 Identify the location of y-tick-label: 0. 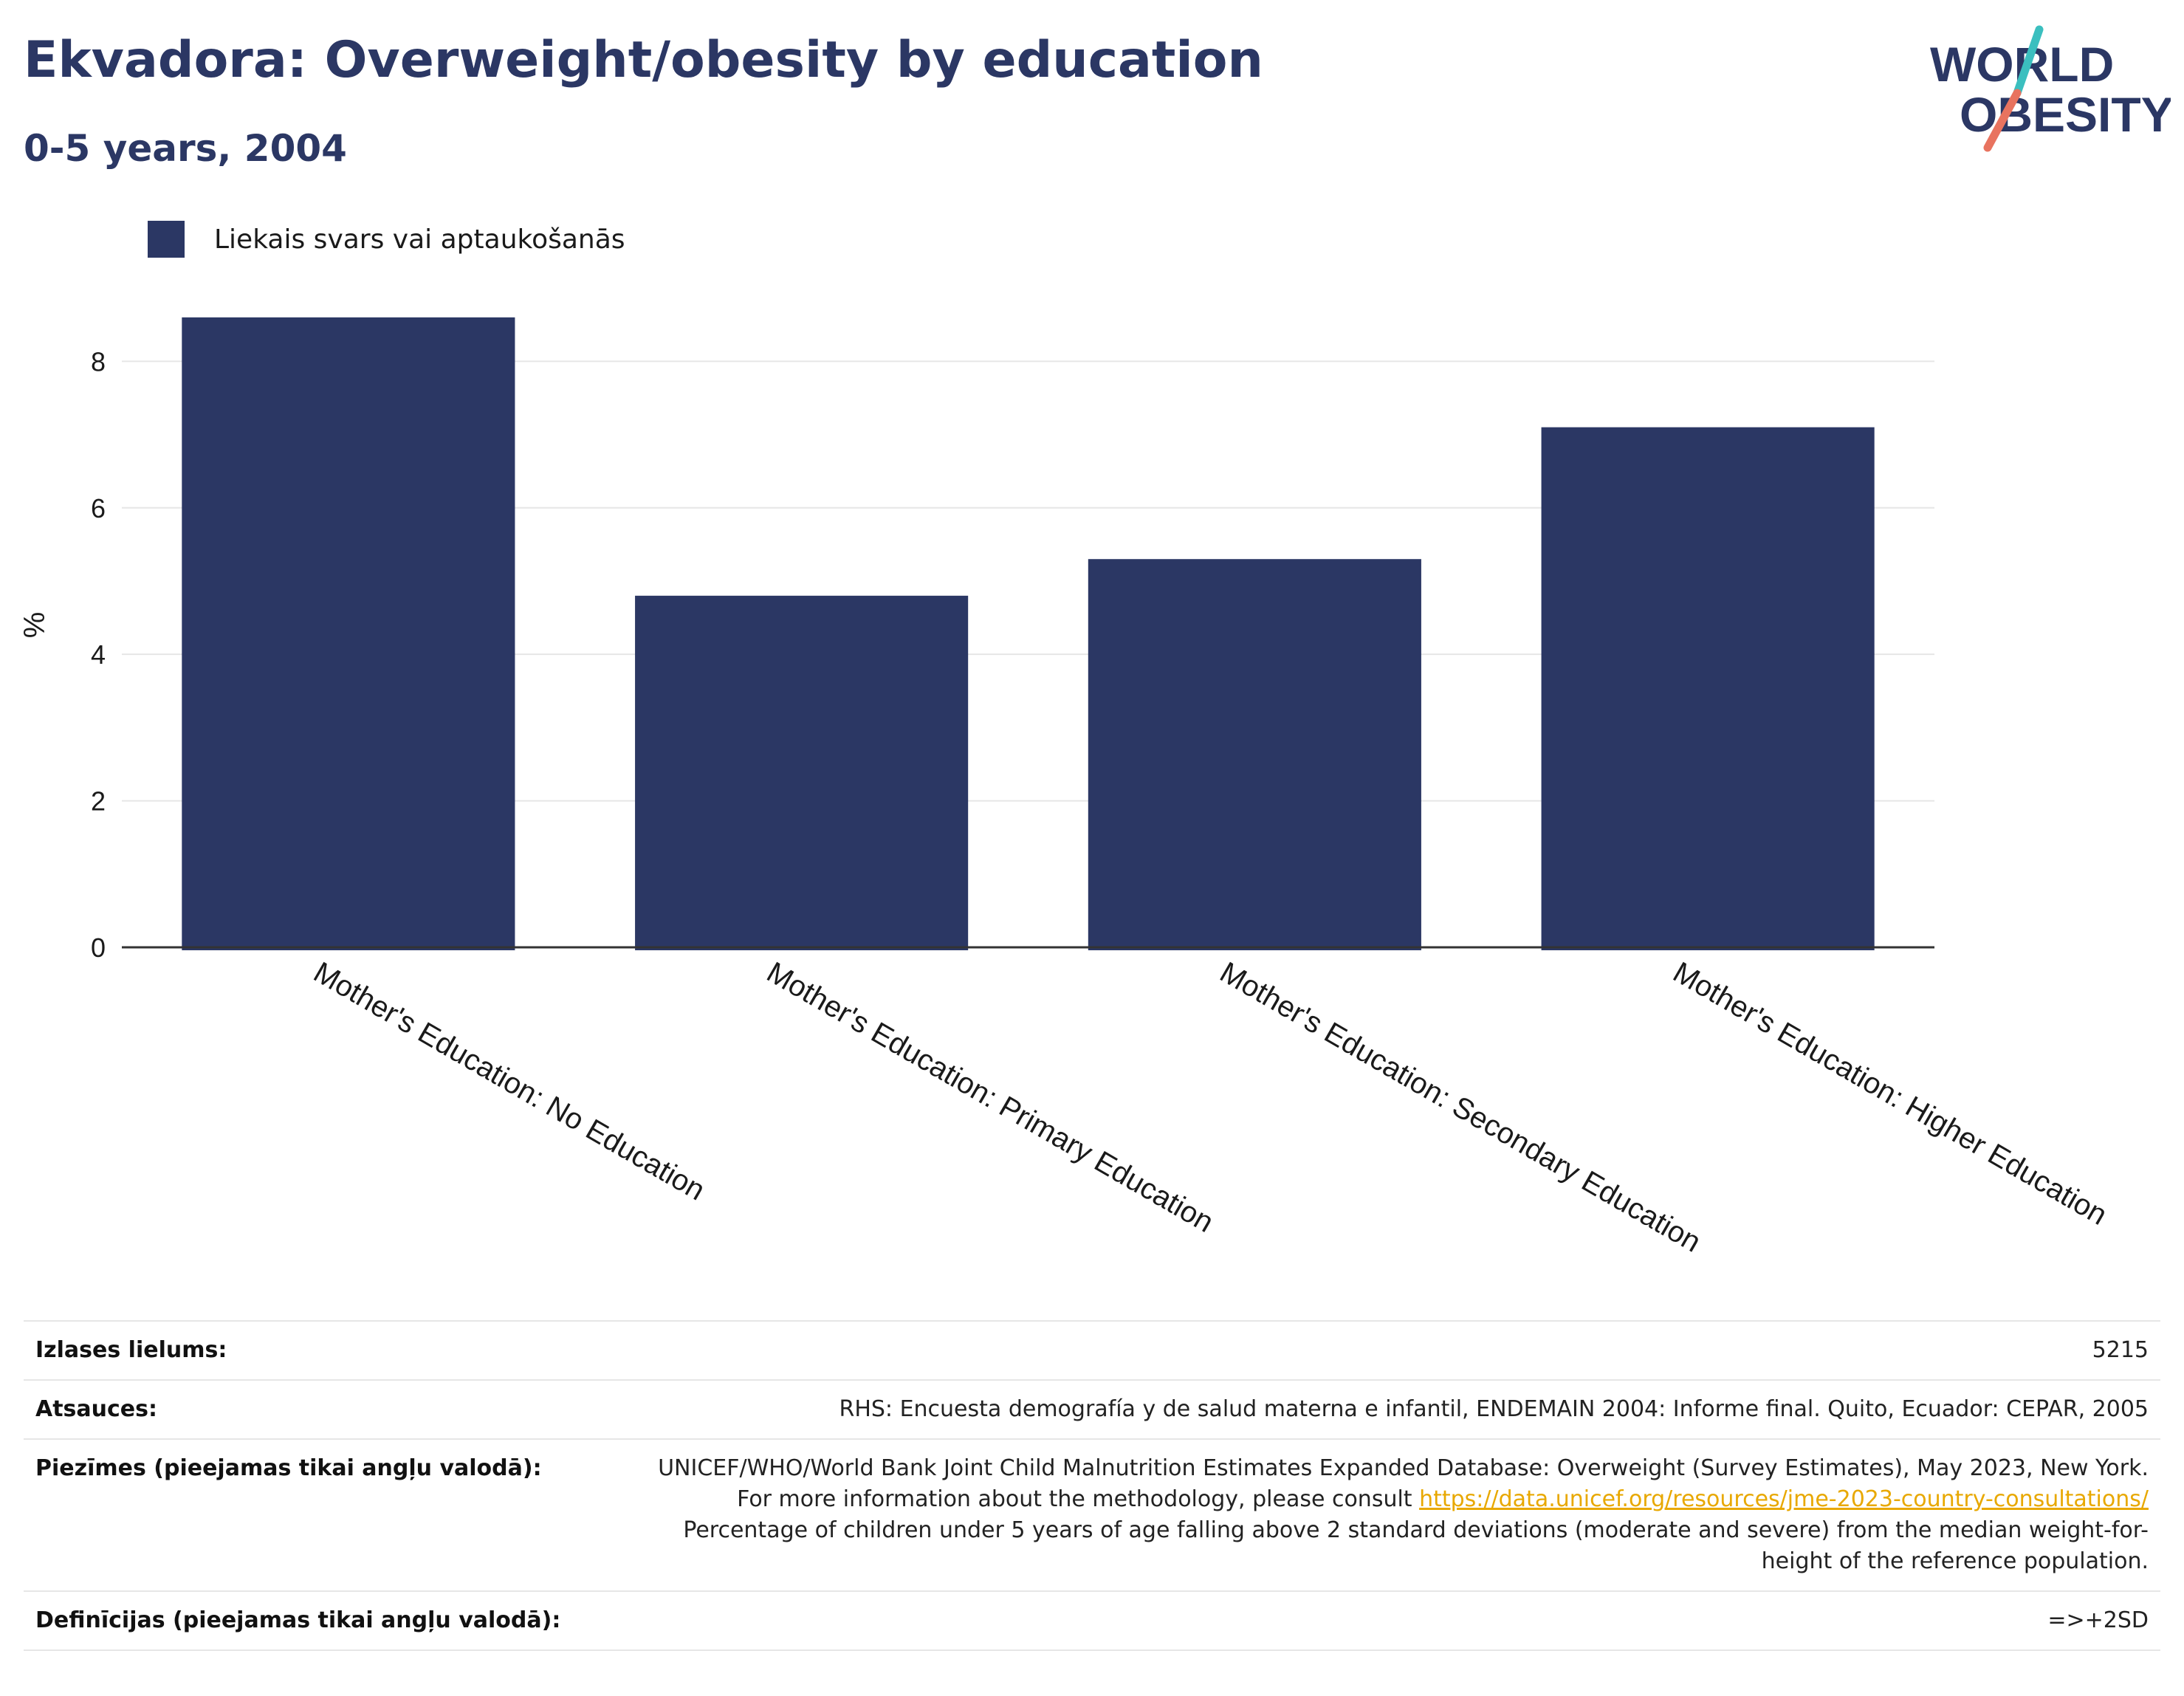
(99, 948).